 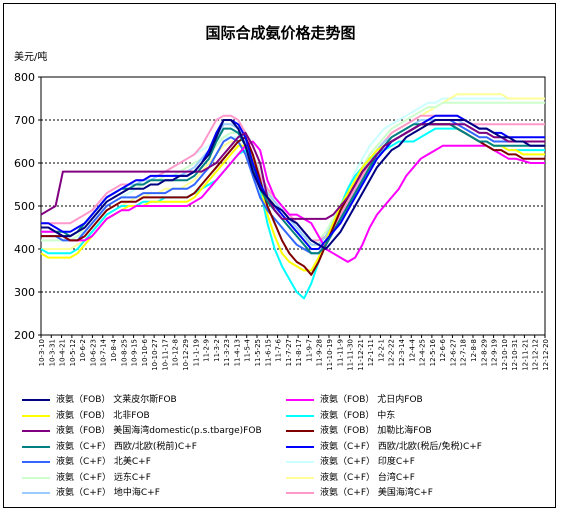 I want to click on x-tick-label: 12-12-20, so click(x=546, y=355).